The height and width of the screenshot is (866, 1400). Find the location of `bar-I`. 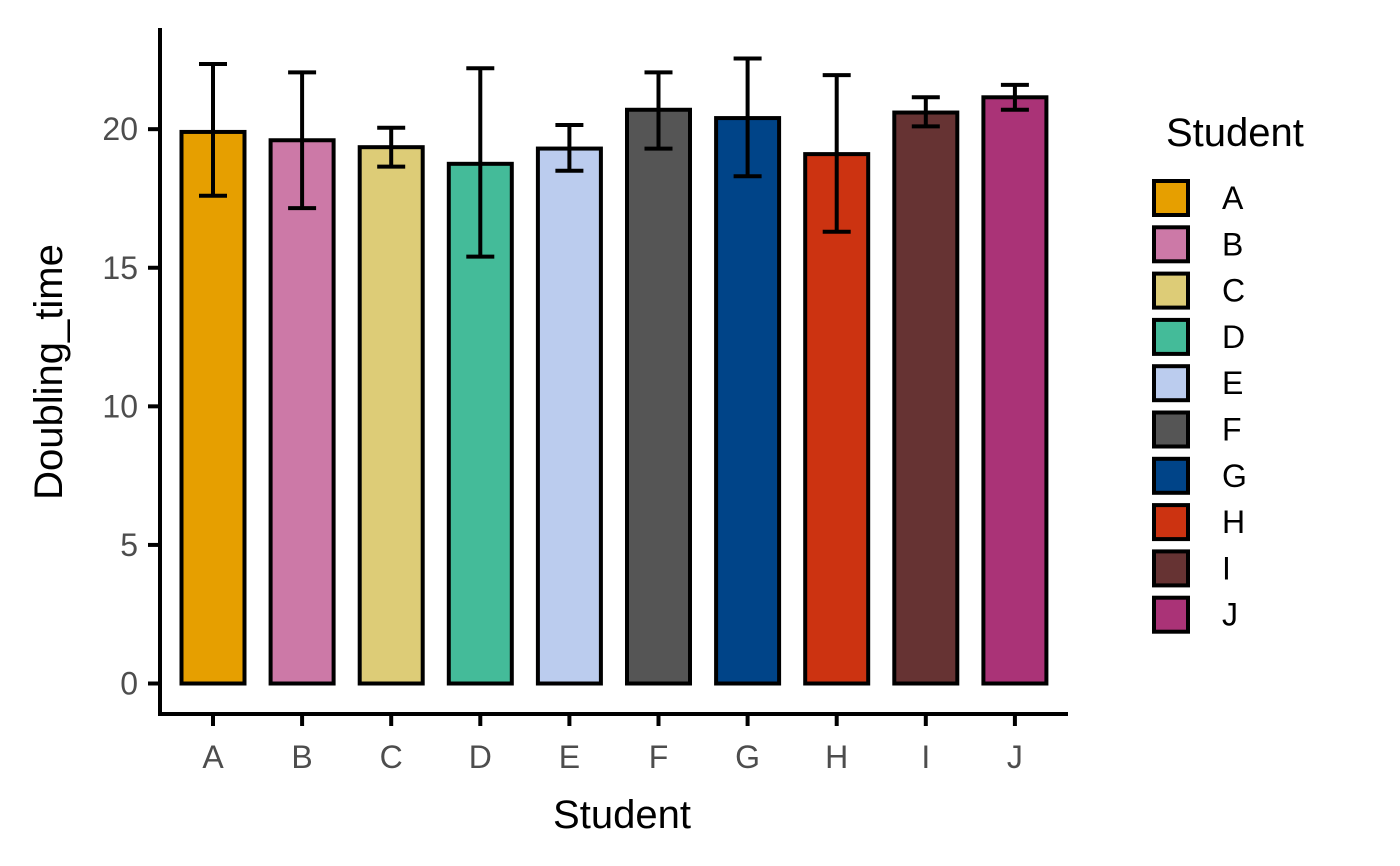

bar-I is located at coordinates (926, 398).